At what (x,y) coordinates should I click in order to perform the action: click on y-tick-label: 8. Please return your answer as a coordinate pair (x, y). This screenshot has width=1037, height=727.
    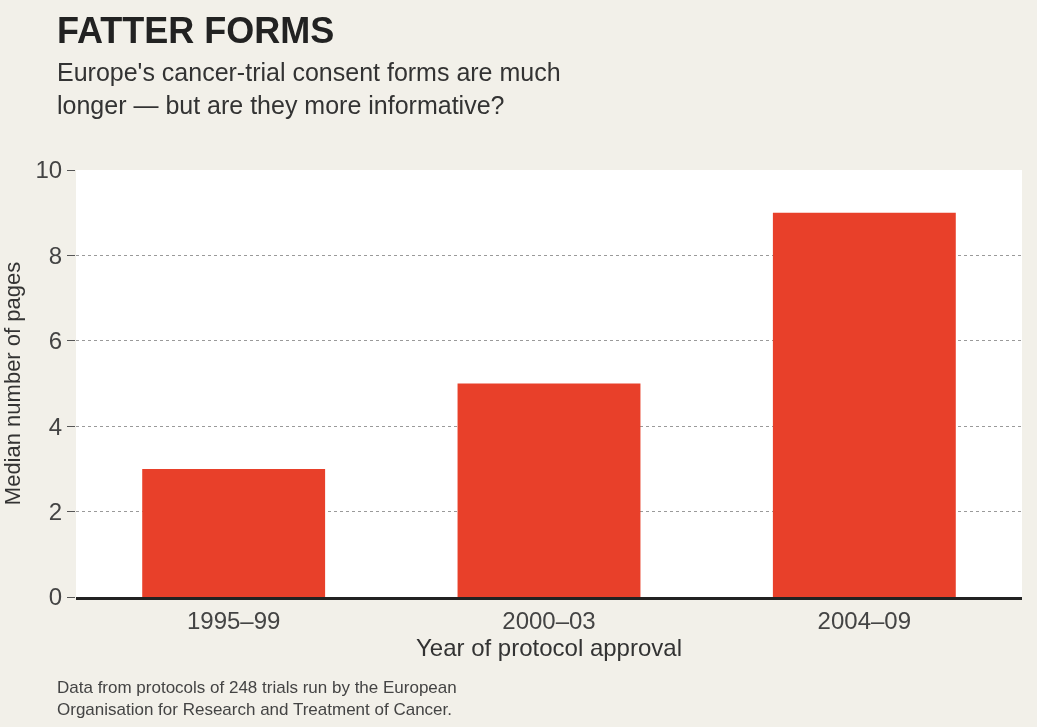
    Looking at the image, I should click on (55, 255).